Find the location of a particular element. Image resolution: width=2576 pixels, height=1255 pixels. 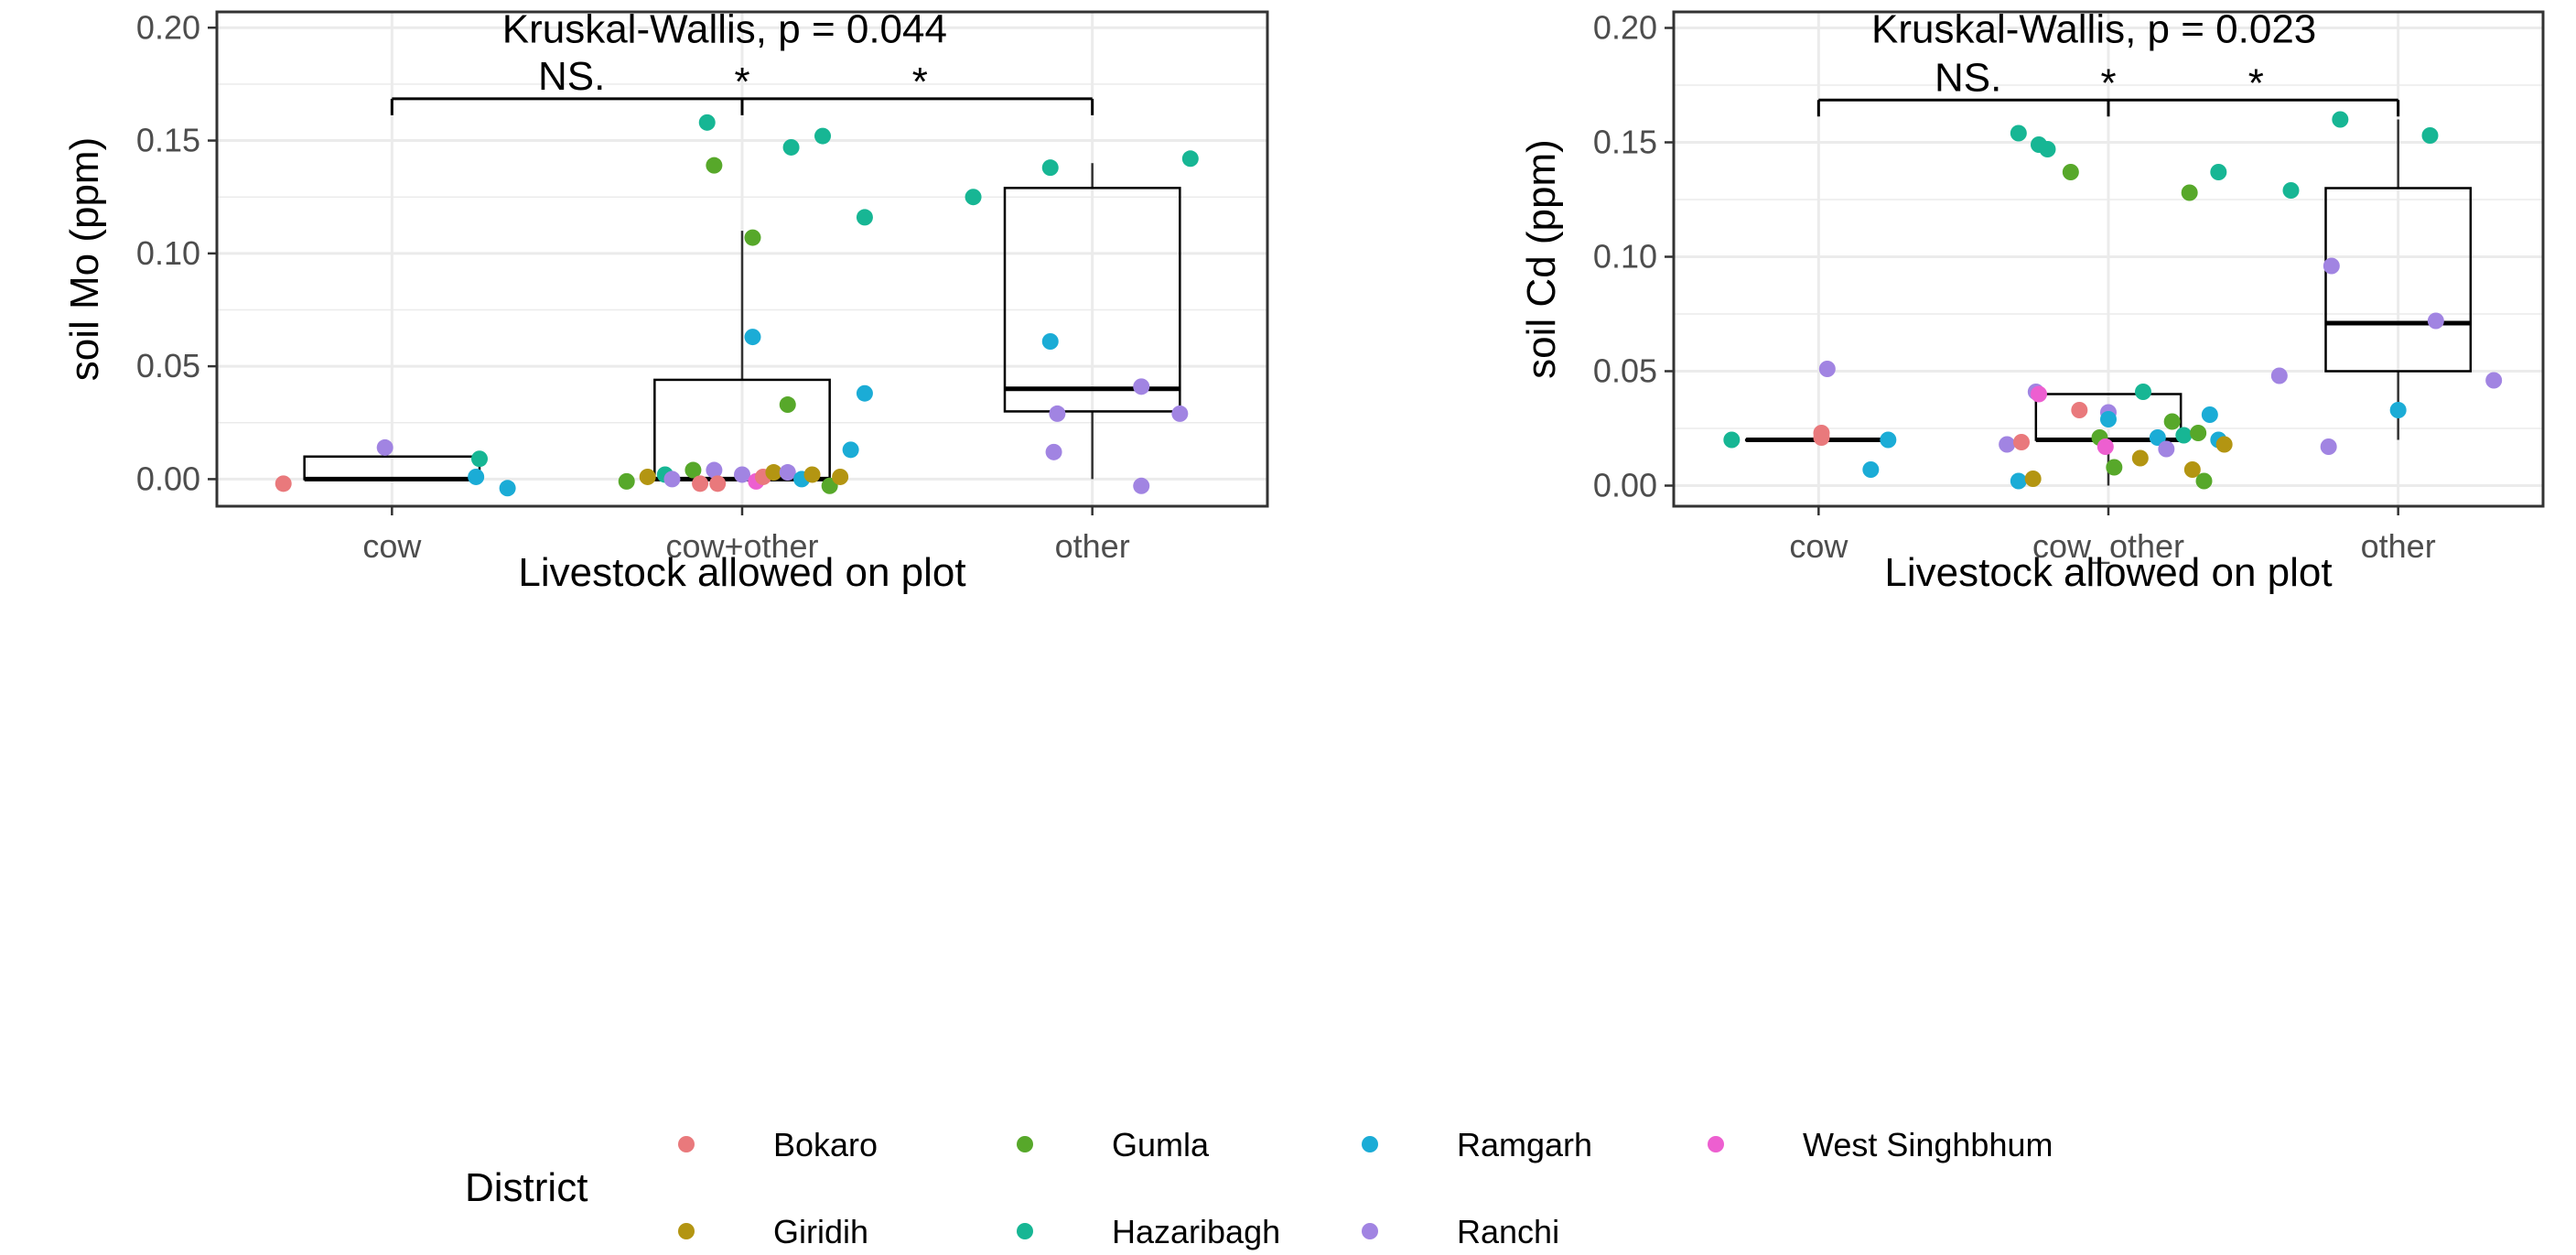

legend-label: Hazaribagh is located at coordinates (1196, 1231).